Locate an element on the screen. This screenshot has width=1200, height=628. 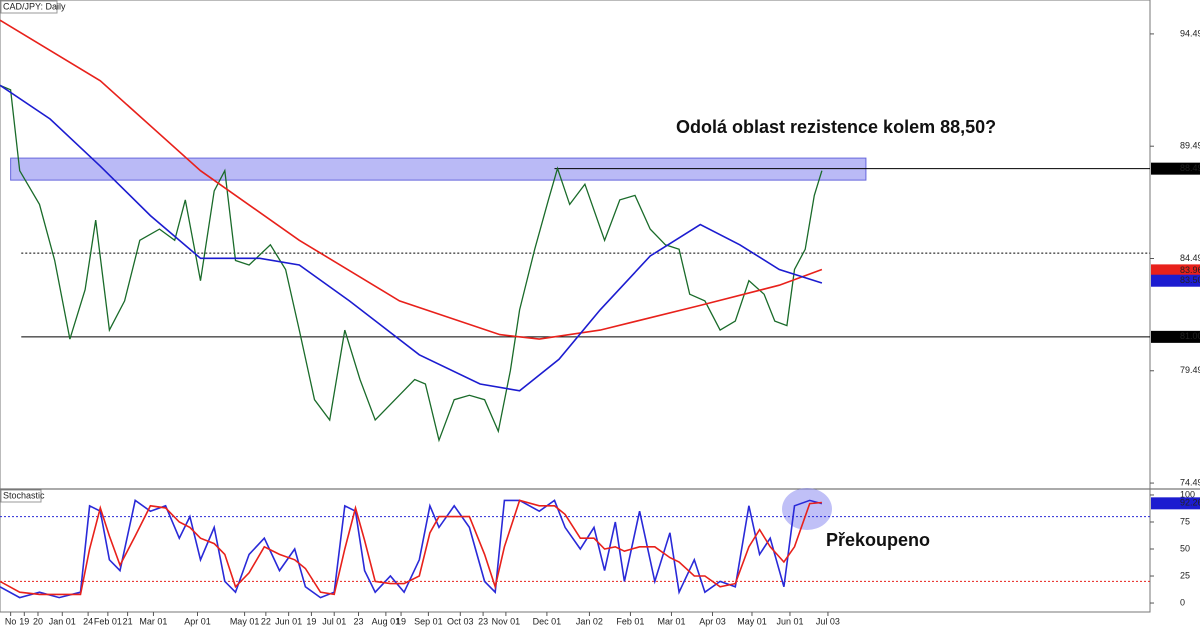
y-tick-label: 100 is located at coordinates (1187, 494).